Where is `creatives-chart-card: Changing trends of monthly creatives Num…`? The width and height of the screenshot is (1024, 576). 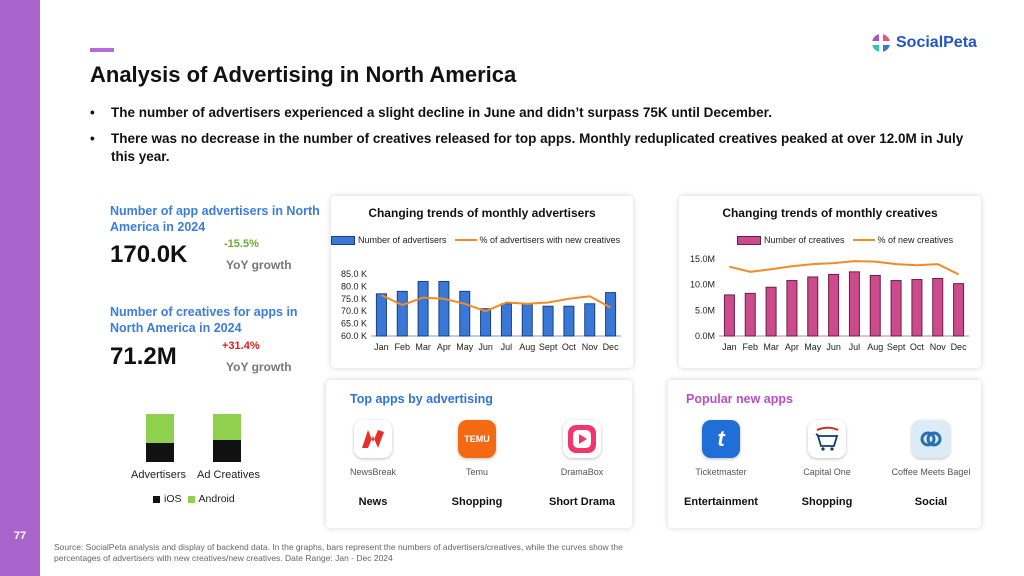
creatives-chart-card: Changing trends of monthly creatives Num… is located at coordinates (830, 282).